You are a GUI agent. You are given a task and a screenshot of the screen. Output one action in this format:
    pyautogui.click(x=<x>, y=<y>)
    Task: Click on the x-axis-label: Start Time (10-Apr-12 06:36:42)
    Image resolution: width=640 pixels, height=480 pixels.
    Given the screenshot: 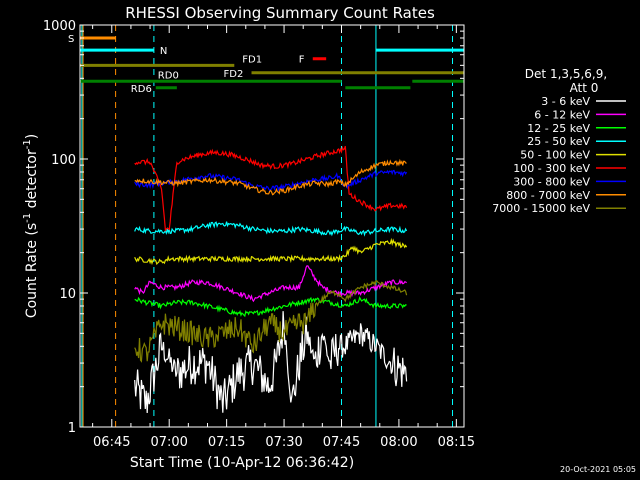 What is the action you would take?
    pyautogui.click(x=242, y=463)
    